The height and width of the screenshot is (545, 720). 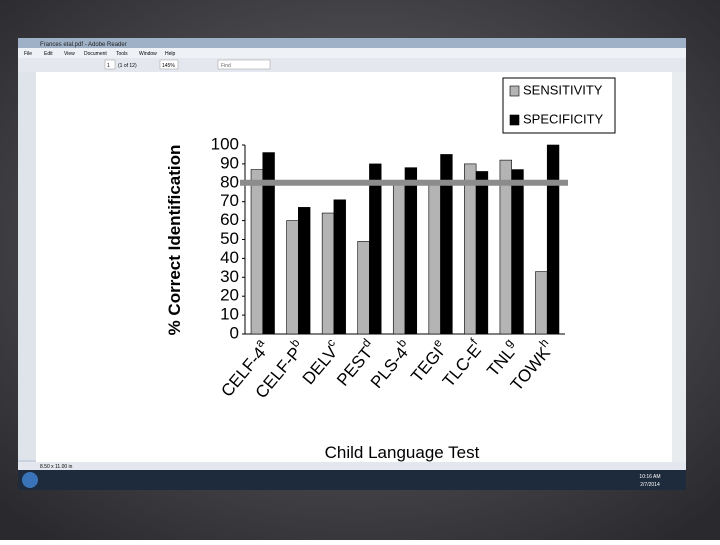 What do you see at coordinates (27, 266) in the screenshot?
I see `nav-pane` at bounding box center [27, 266].